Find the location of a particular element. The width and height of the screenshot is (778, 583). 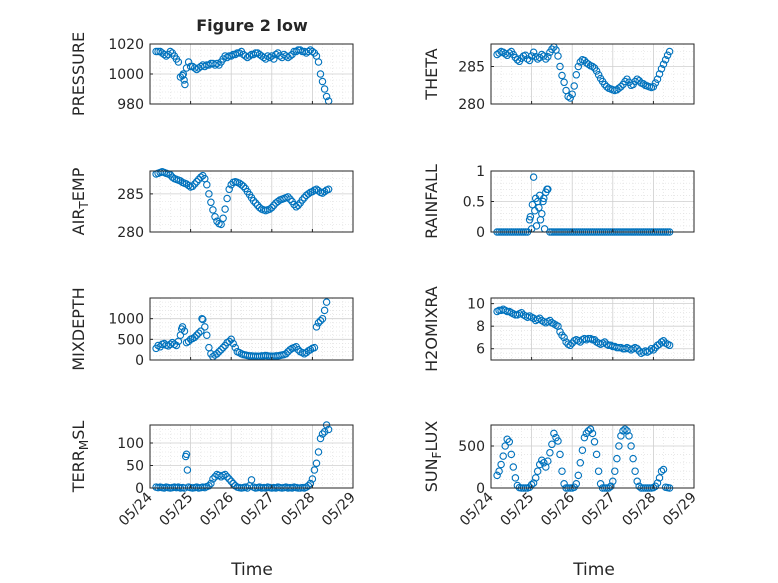

y-tick-label: 0 is located at coordinates (480, 489).